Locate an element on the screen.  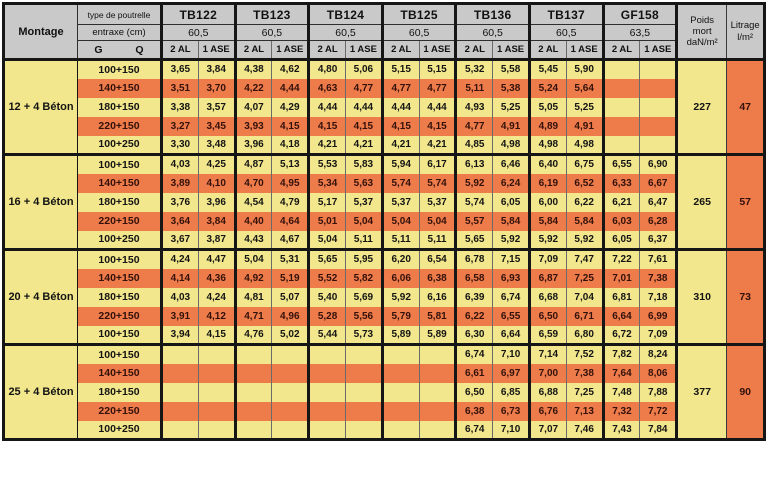
value-cell: 5,65 is located at coordinates (473, 240).